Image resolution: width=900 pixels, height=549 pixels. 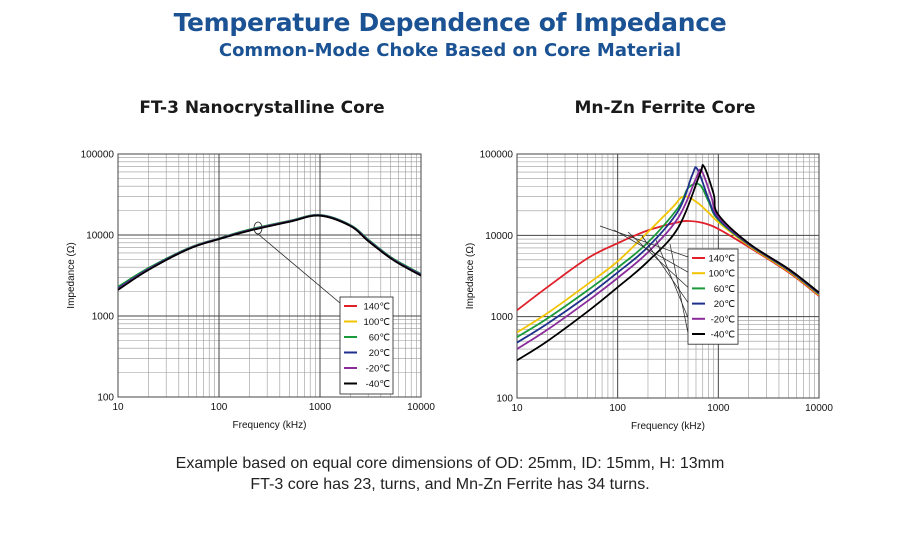 What do you see at coordinates (262, 108) in the screenshot?
I see `chart-title-ft3: FT-3 Nanocrystalline Core` at bounding box center [262, 108].